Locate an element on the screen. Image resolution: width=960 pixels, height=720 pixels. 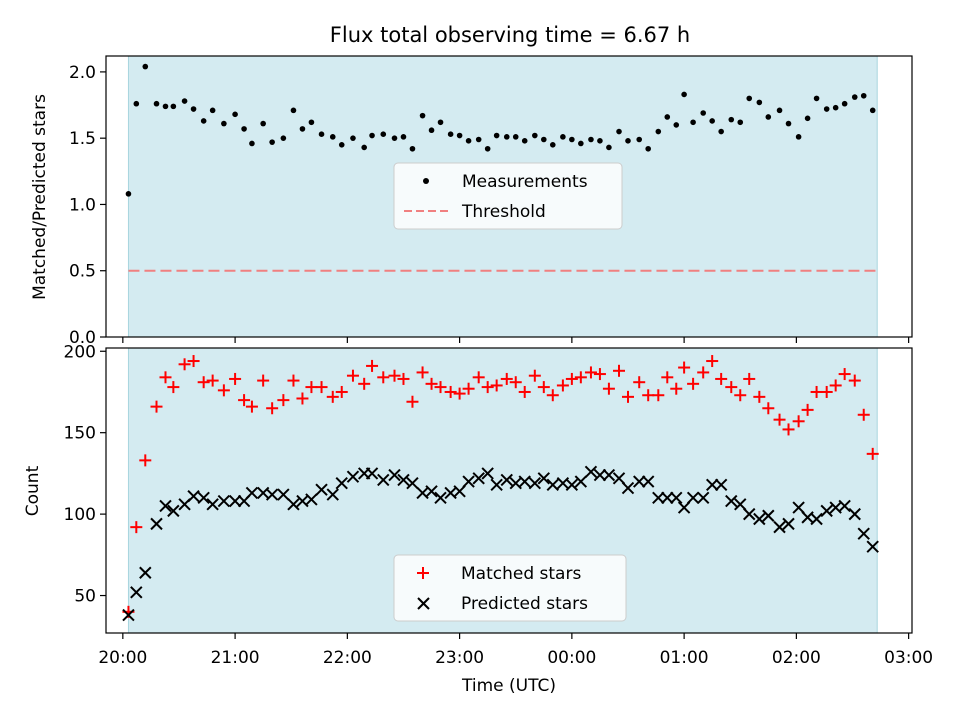
bottom-x-ticks: 20:00 21:00 22:00 23:00 00:00 01:00 02:00 03:00 is located at coordinates (515, 650).